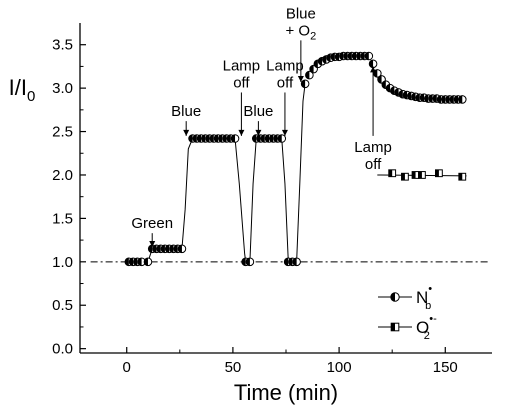 The width and height of the screenshot is (509, 408). Describe the element at coordinates (433, 319) in the screenshot. I see `legend-label-superscript: •-` at that location.